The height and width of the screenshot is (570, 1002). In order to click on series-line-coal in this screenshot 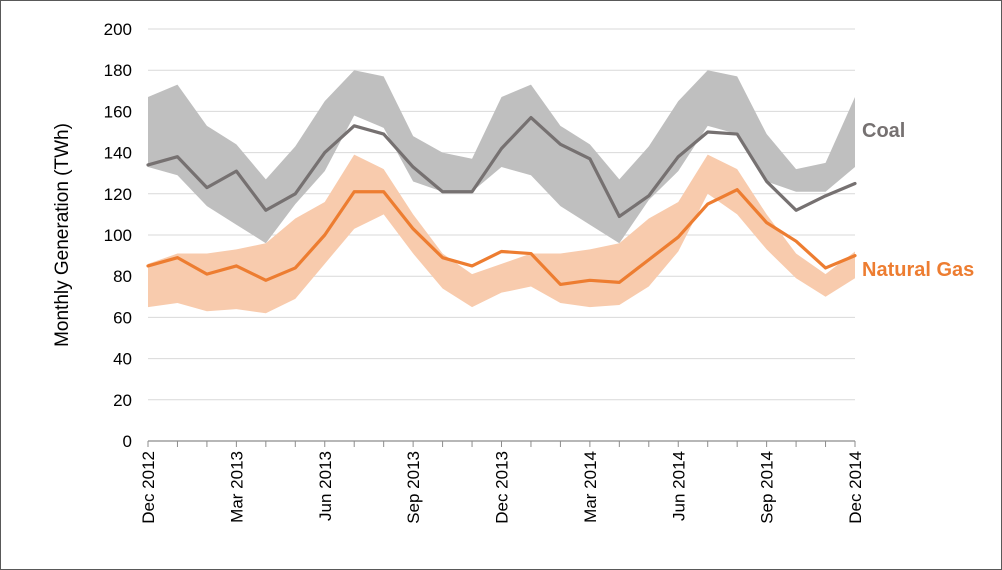, I will do `click(501, 167)`.